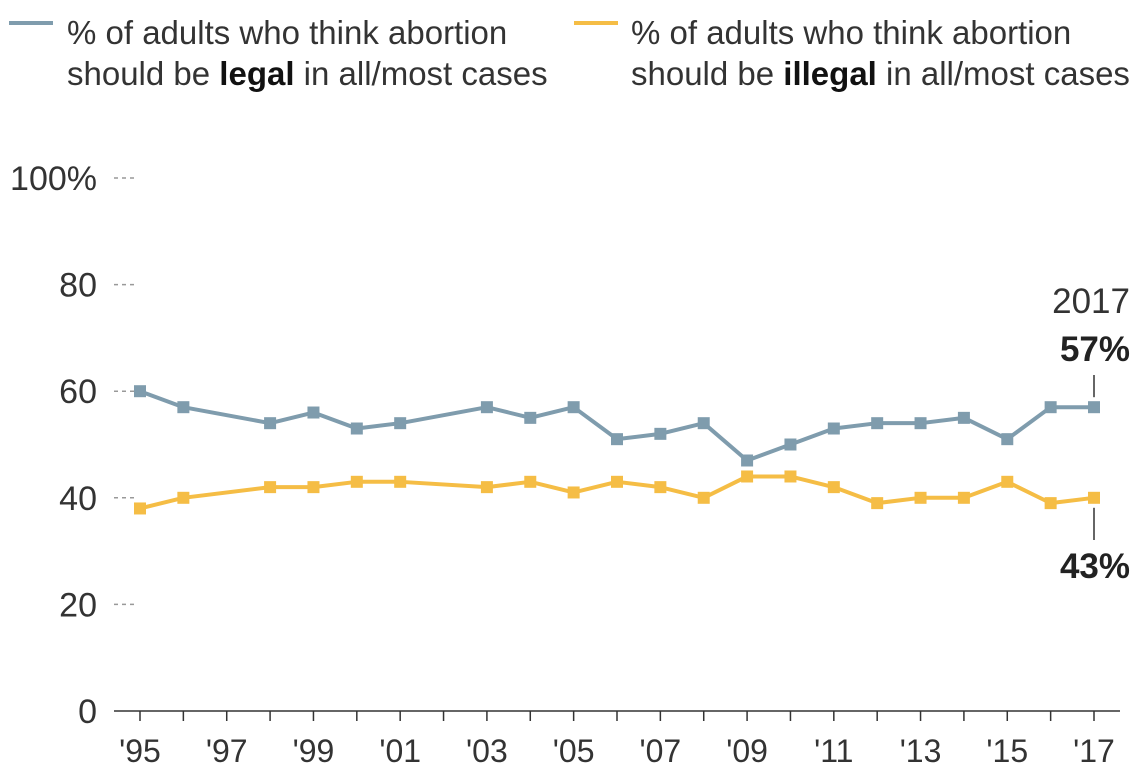 This screenshot has height=774, width=1146. I want to click on x-tick-label: '15, so click(1007, 751).